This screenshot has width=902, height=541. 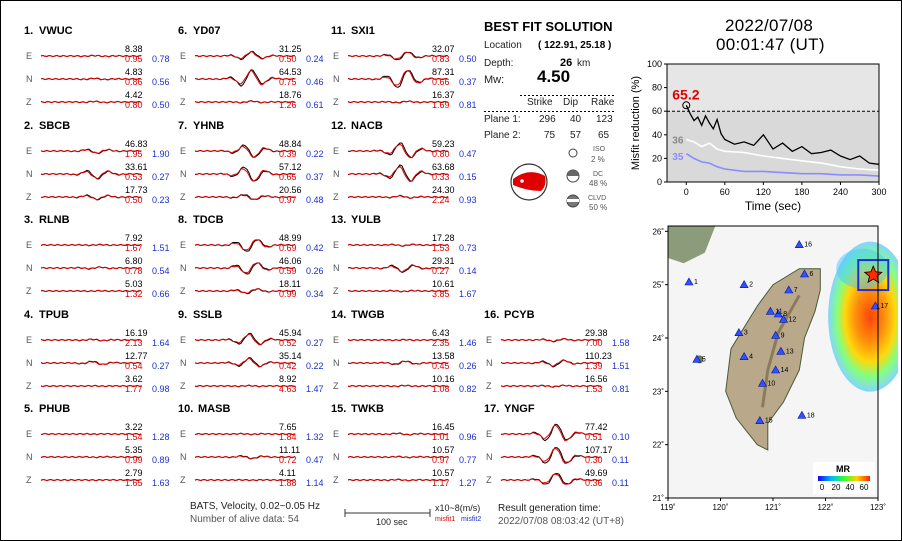 I want to click on misfit2-value: 0.37, so click(x=315, y=177).